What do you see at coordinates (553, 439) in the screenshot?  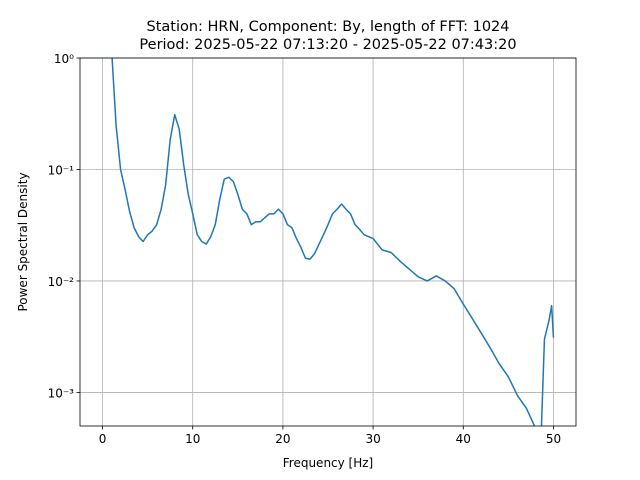 I see `x-tick-label: 50` at bounding box center [553, 439].